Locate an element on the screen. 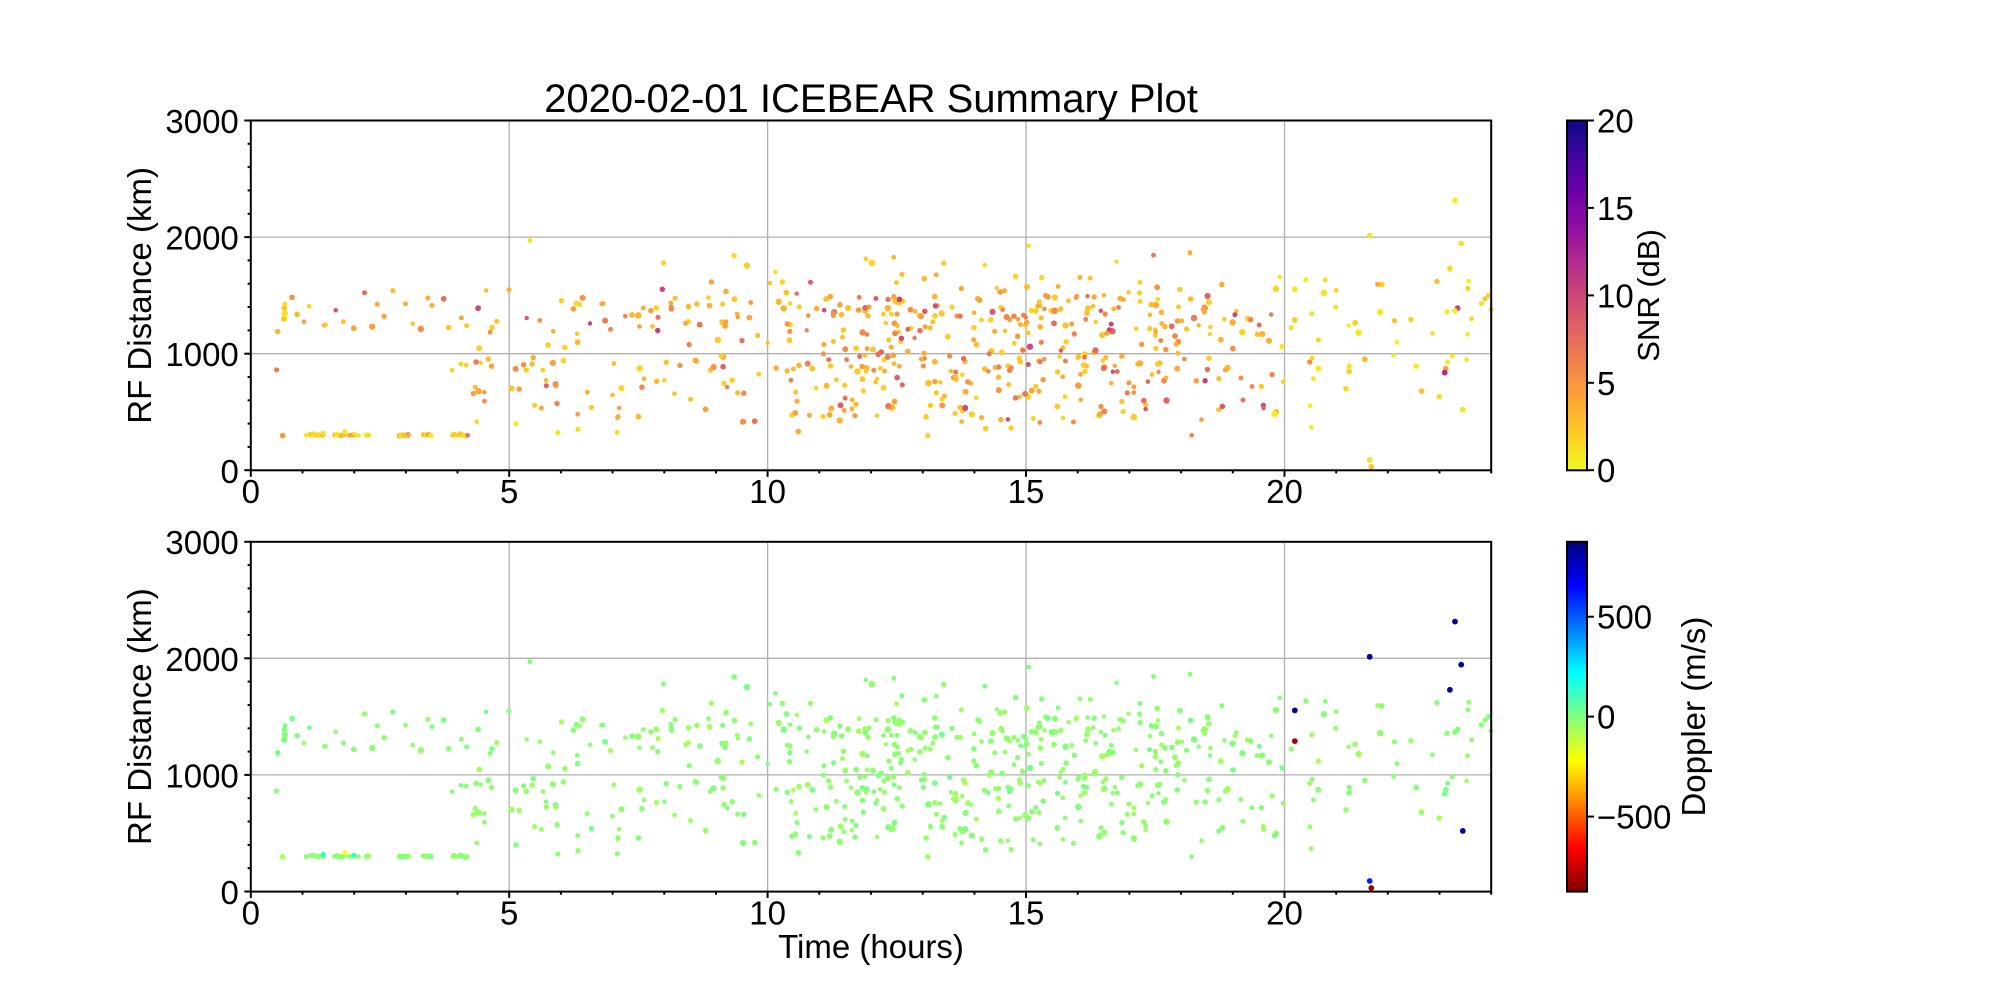 The width and height of the screenshot is (2000, 1000). svg-text: −500 is located at coordinates (1634, 817).